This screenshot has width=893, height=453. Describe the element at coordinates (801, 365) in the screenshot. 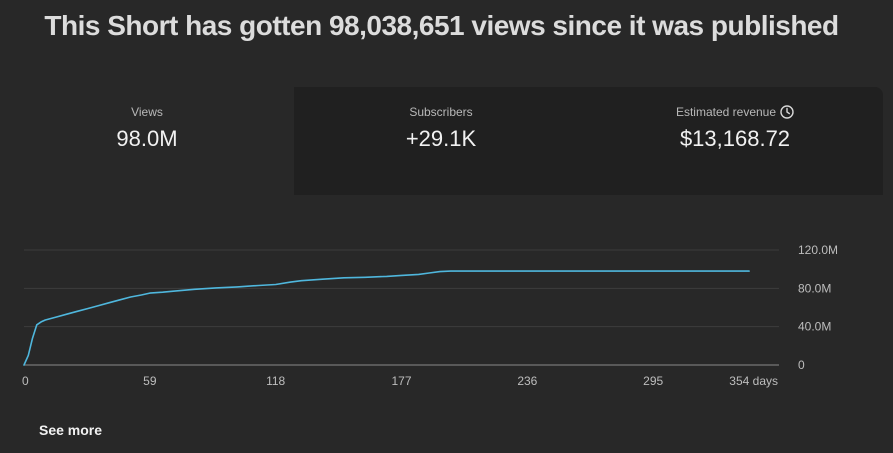

I see `y-tick-label: 0` at that location.